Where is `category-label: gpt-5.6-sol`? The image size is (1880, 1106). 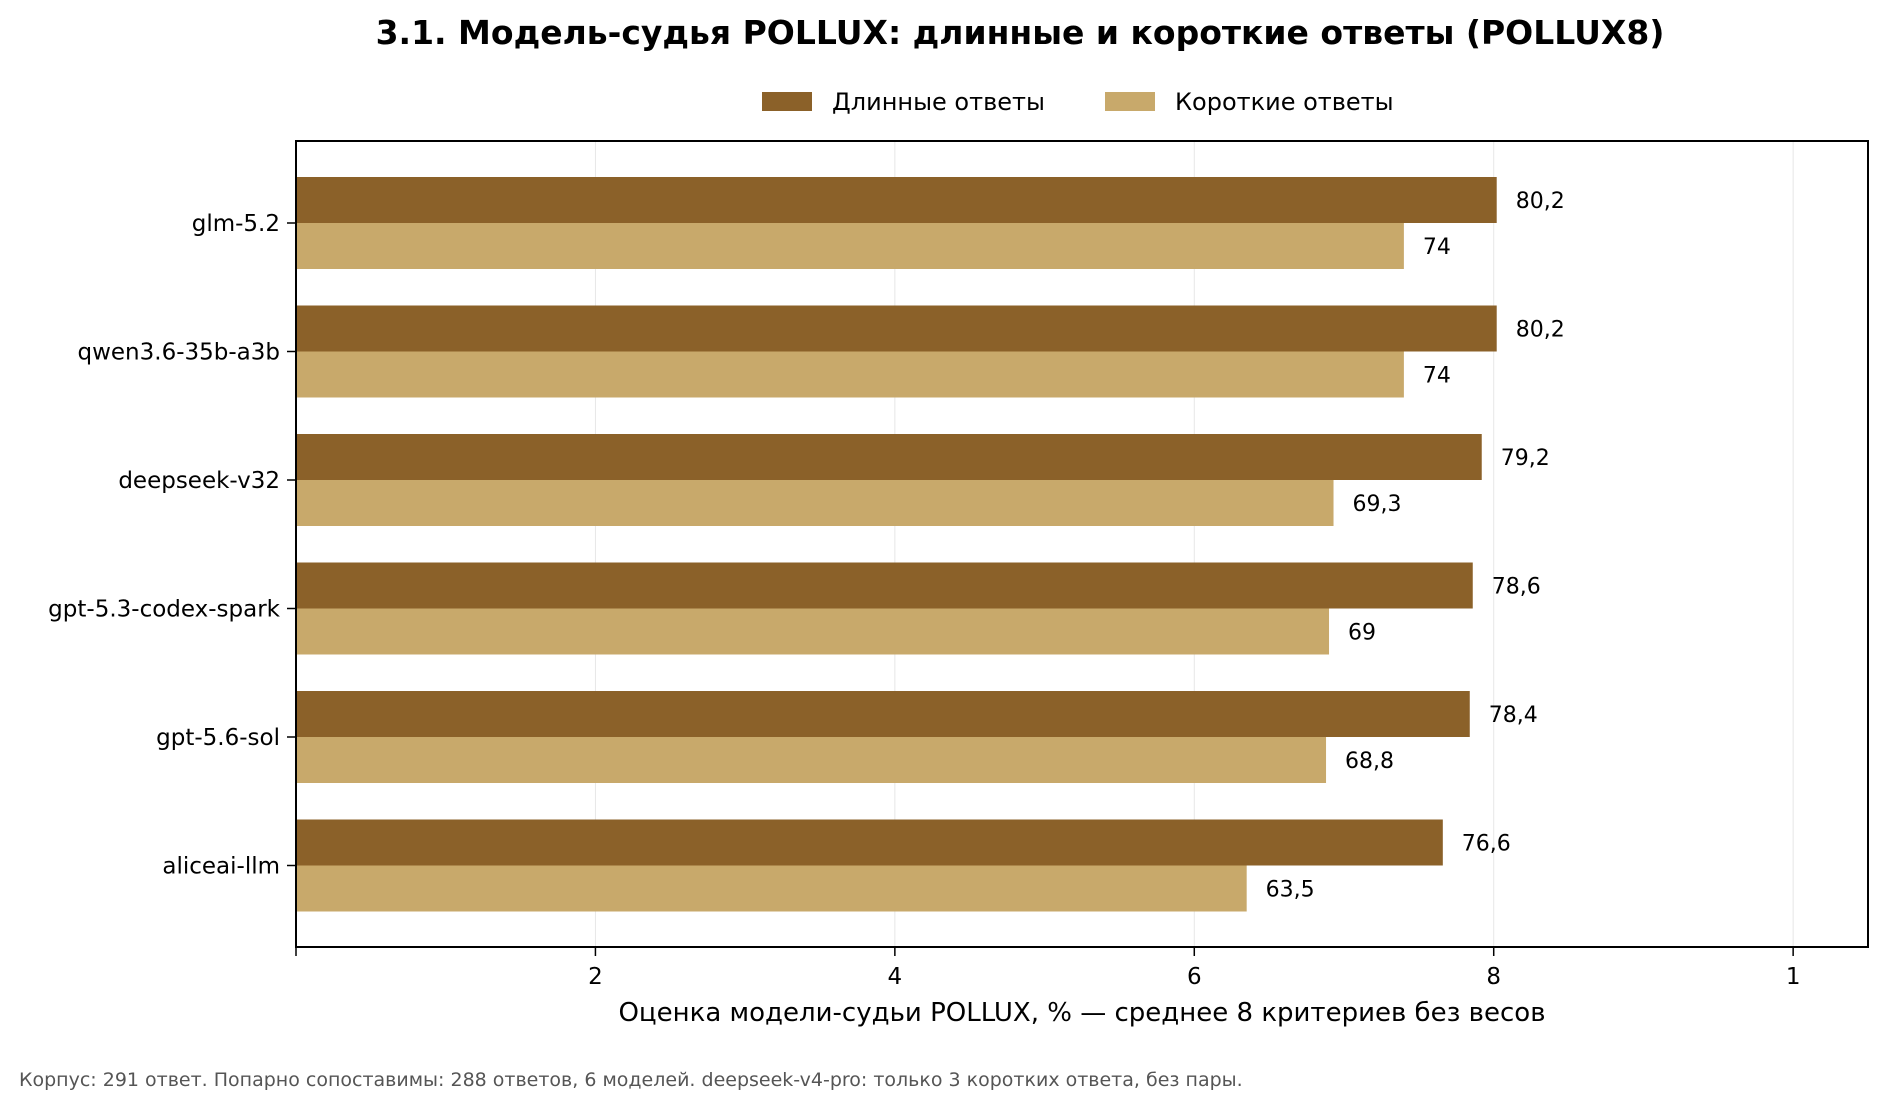 category-label: gpt-5.6-sol is located at coordinates (218, 738).